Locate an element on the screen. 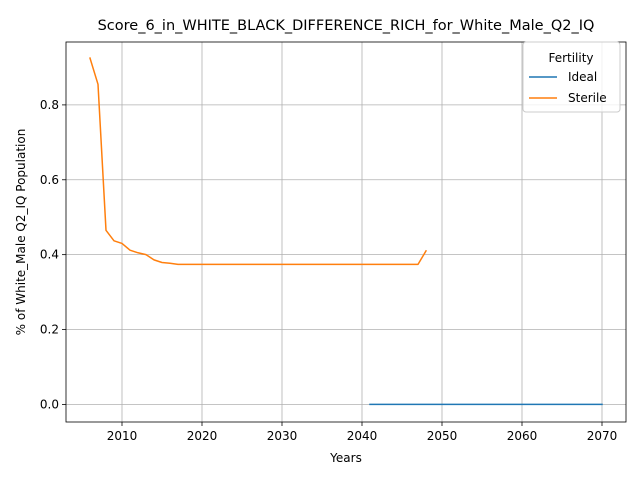 This screenshot has width=640, height=480. x-tick-label: 2030 is located at coordinates (282, 436).